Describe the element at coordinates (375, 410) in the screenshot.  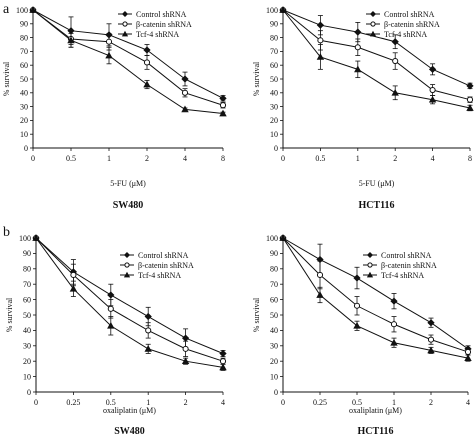
I see `x-axis-title: oxaliplatin (μM)` at that location.